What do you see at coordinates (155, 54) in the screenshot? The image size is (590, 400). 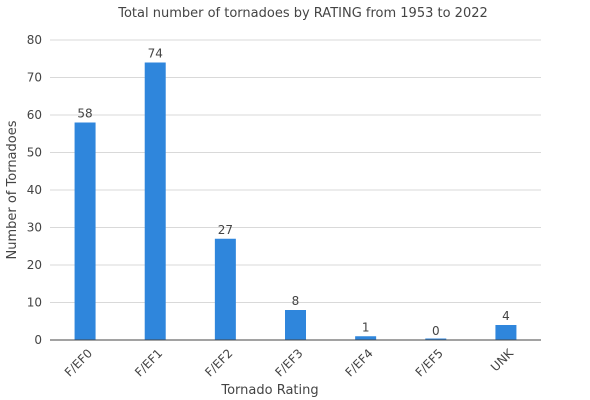 I see `bar-value-label: 74` at bounding box center [155, 54].